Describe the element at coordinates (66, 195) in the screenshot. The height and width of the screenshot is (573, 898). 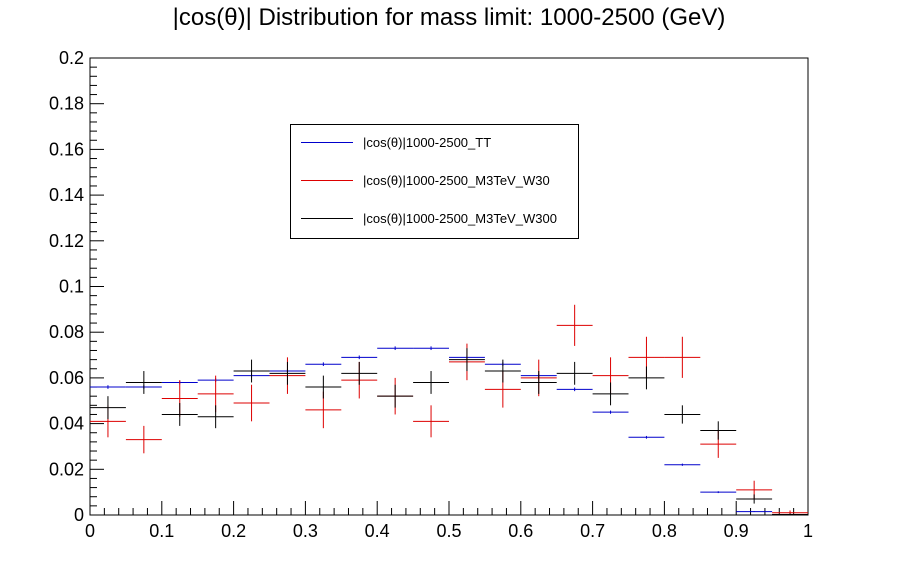
I see `y-tick-label: 0.14` at that location.